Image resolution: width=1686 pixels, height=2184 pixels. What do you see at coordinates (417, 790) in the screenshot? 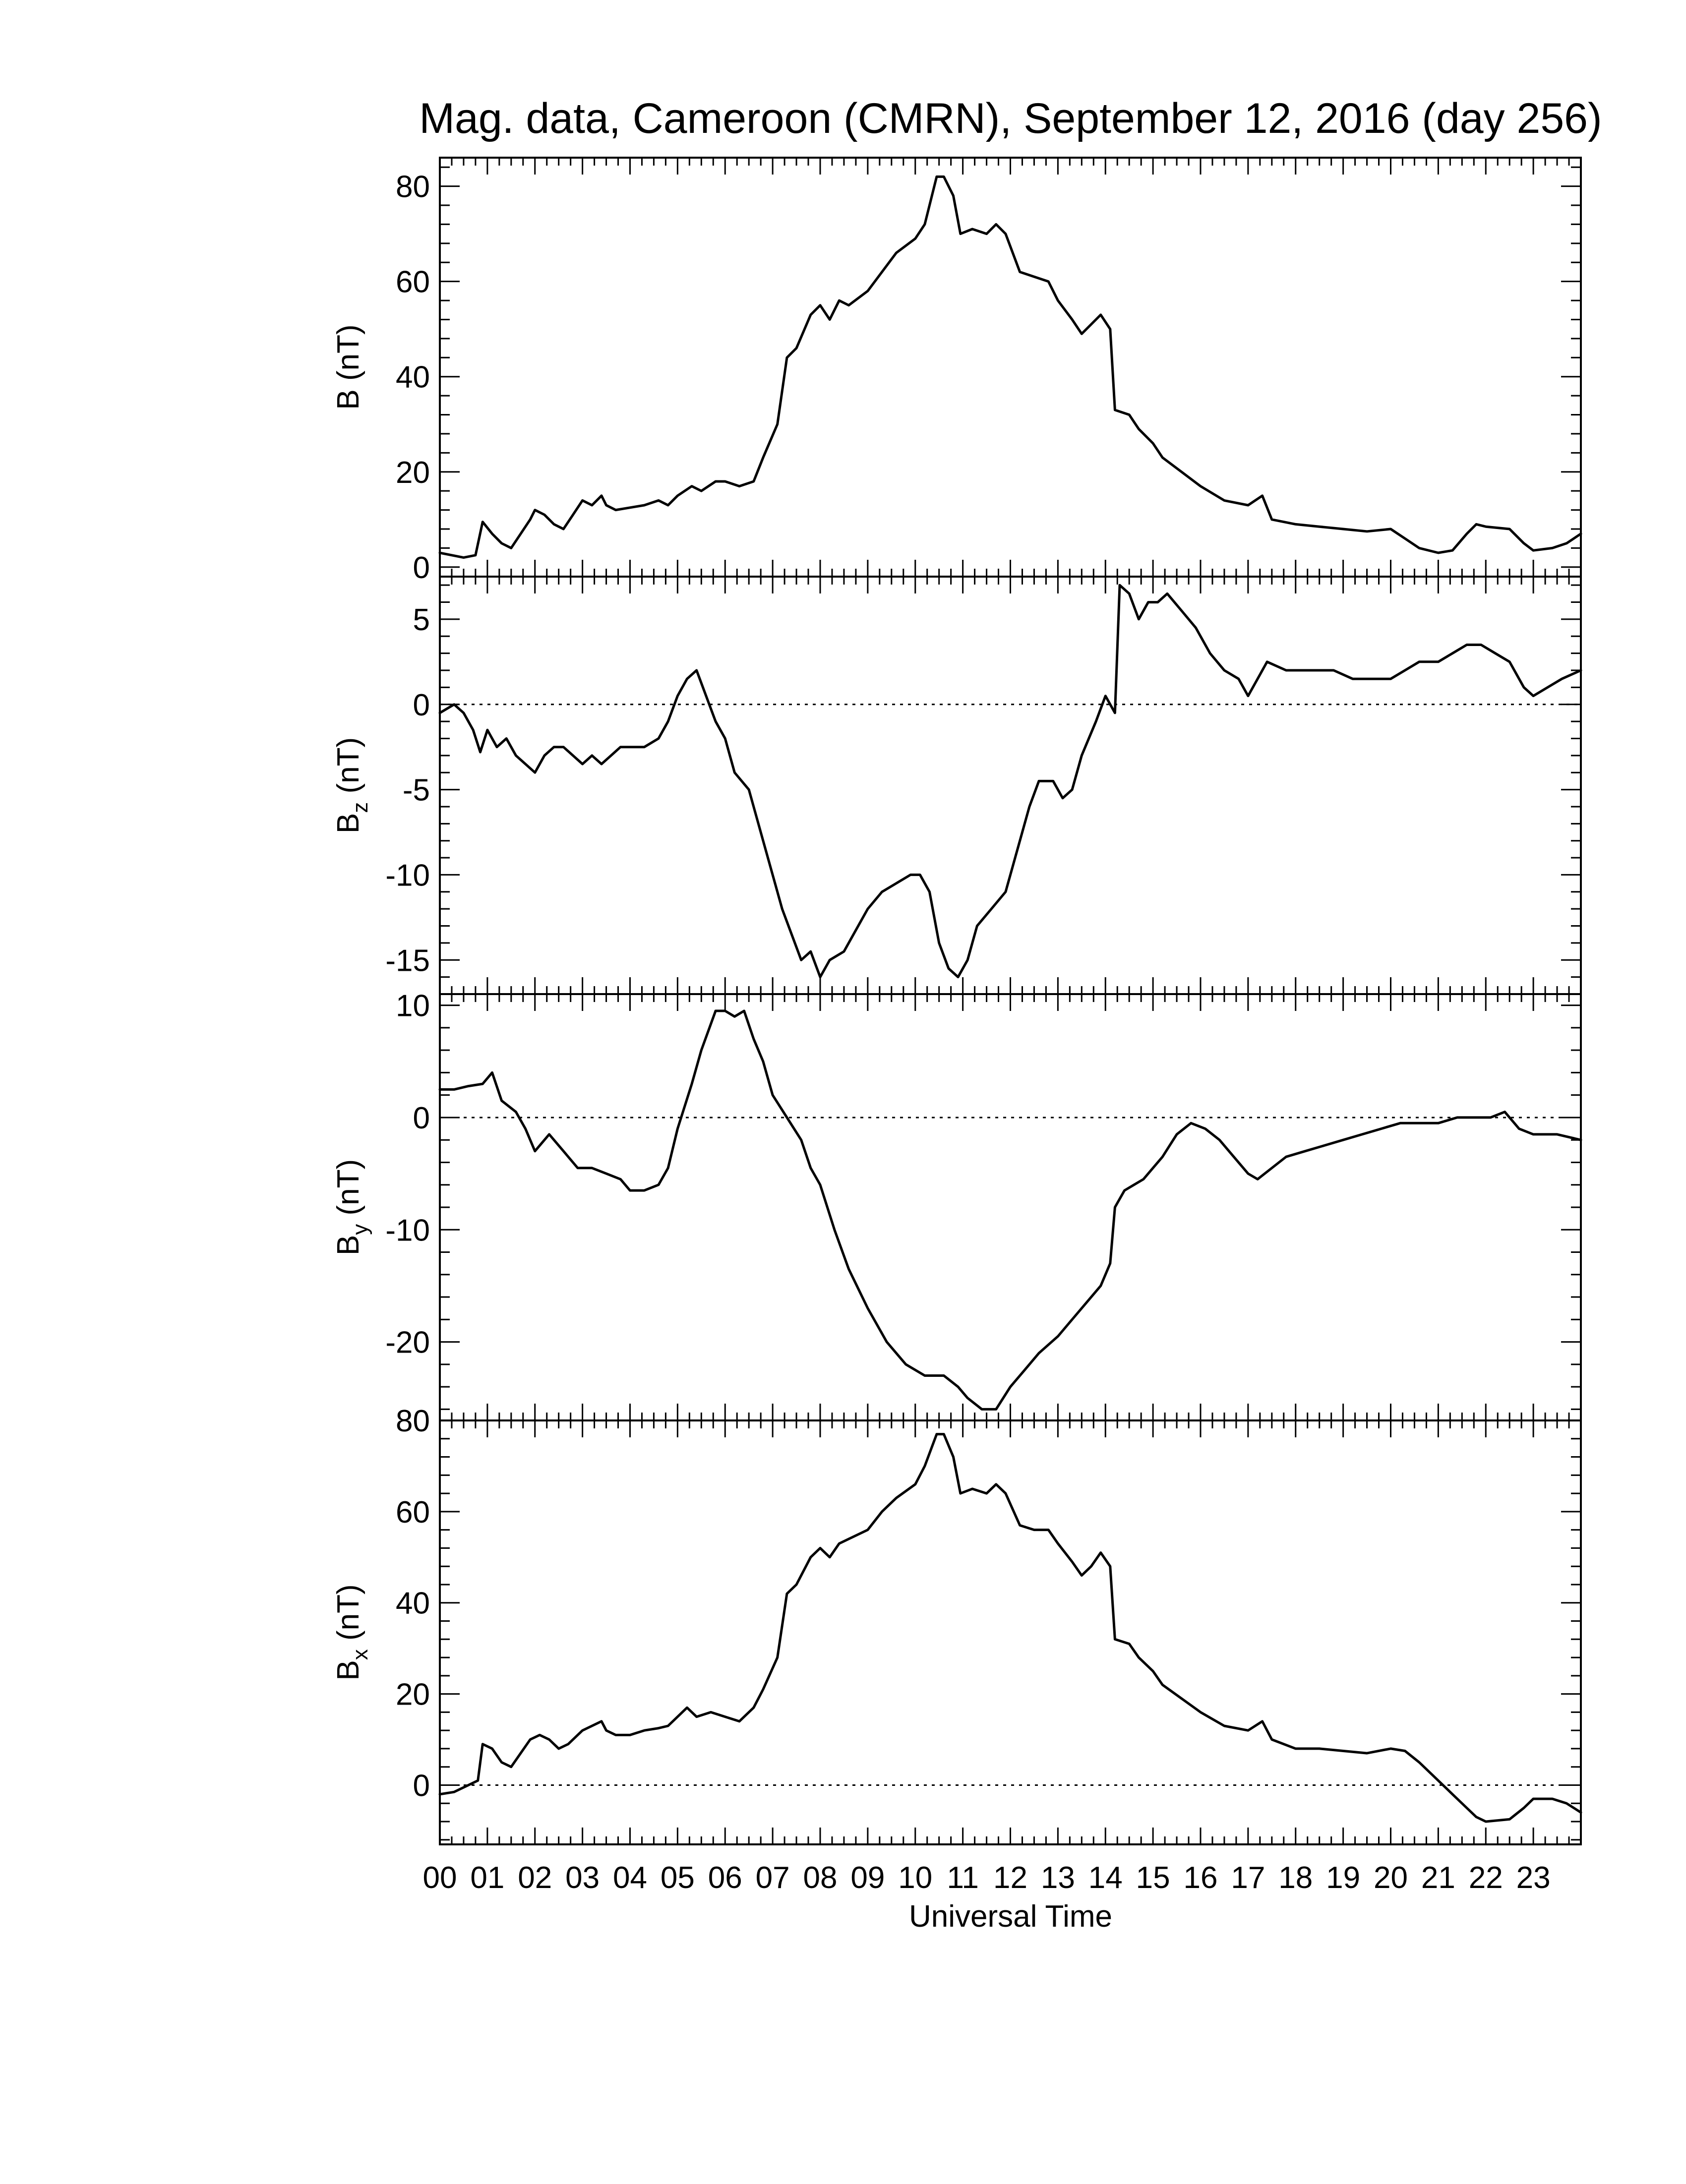
I see `y-tick-label: -5` at bounding box center [417, 790].